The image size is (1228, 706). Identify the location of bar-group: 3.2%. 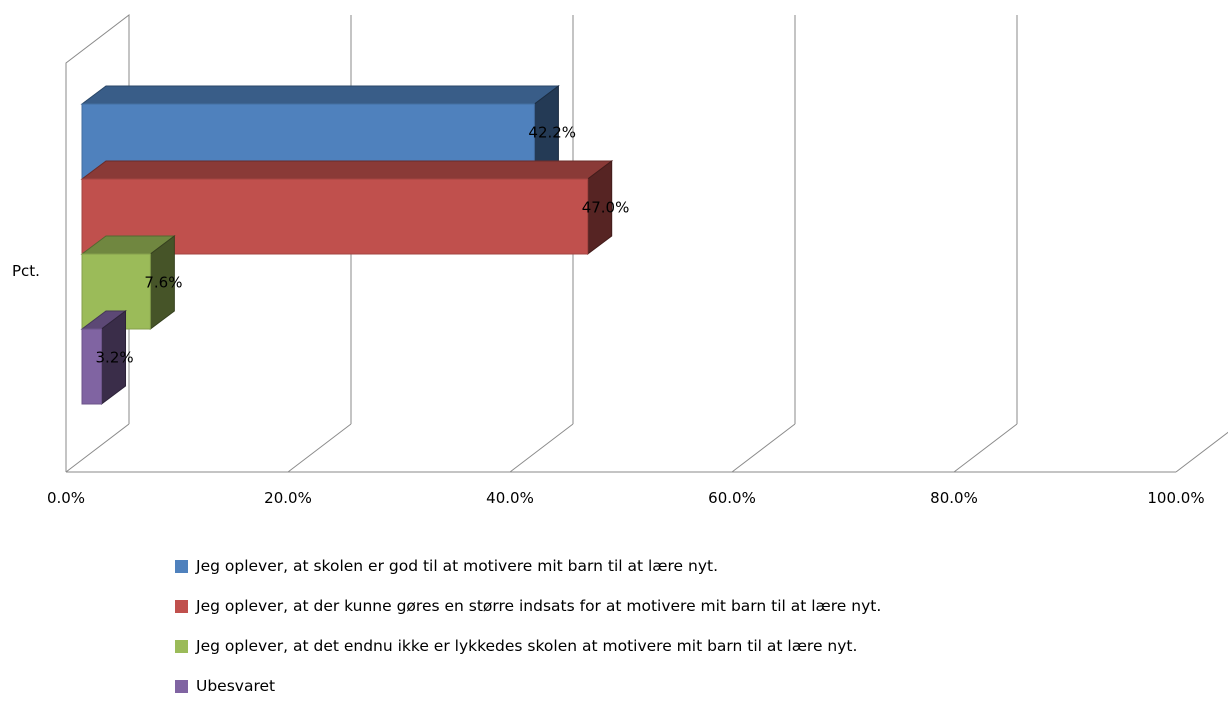
(107, 357).